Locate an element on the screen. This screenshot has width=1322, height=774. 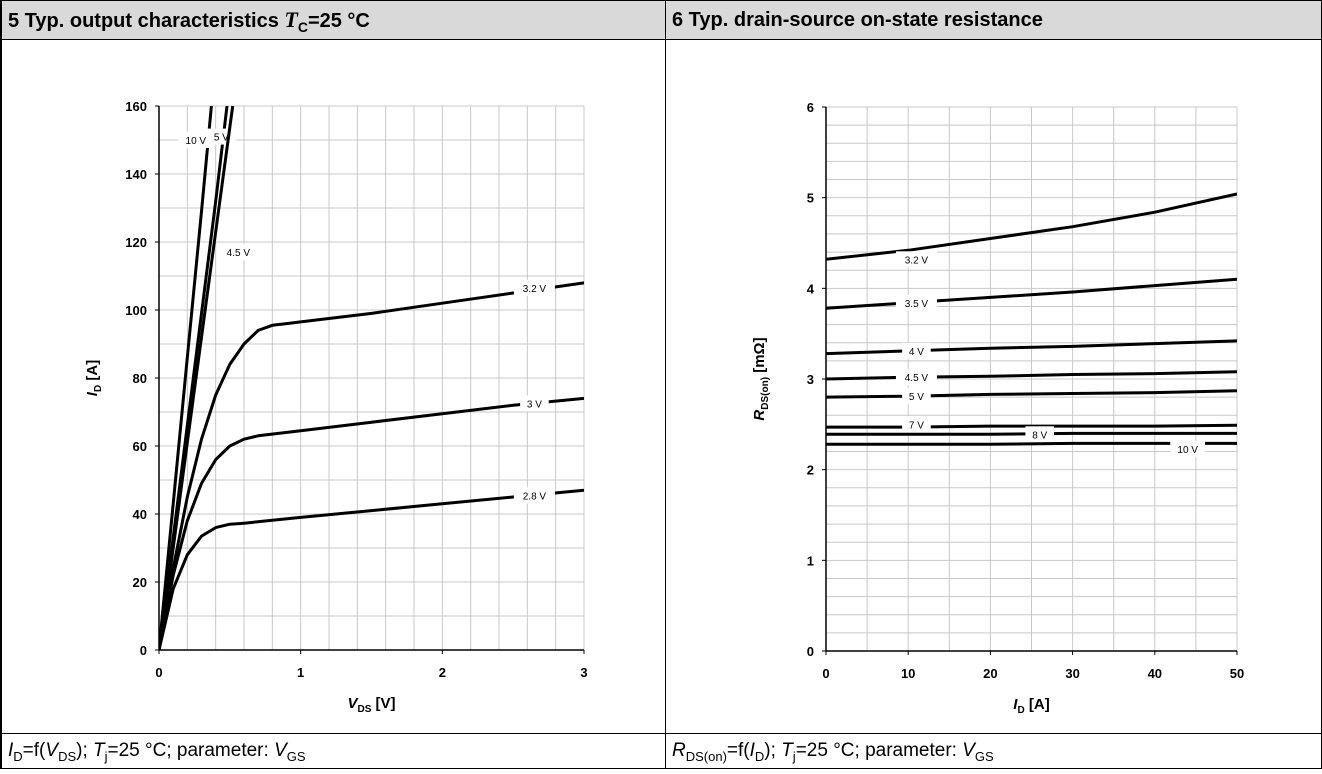
series-line-2p8v is located at coordinates (371, 569).